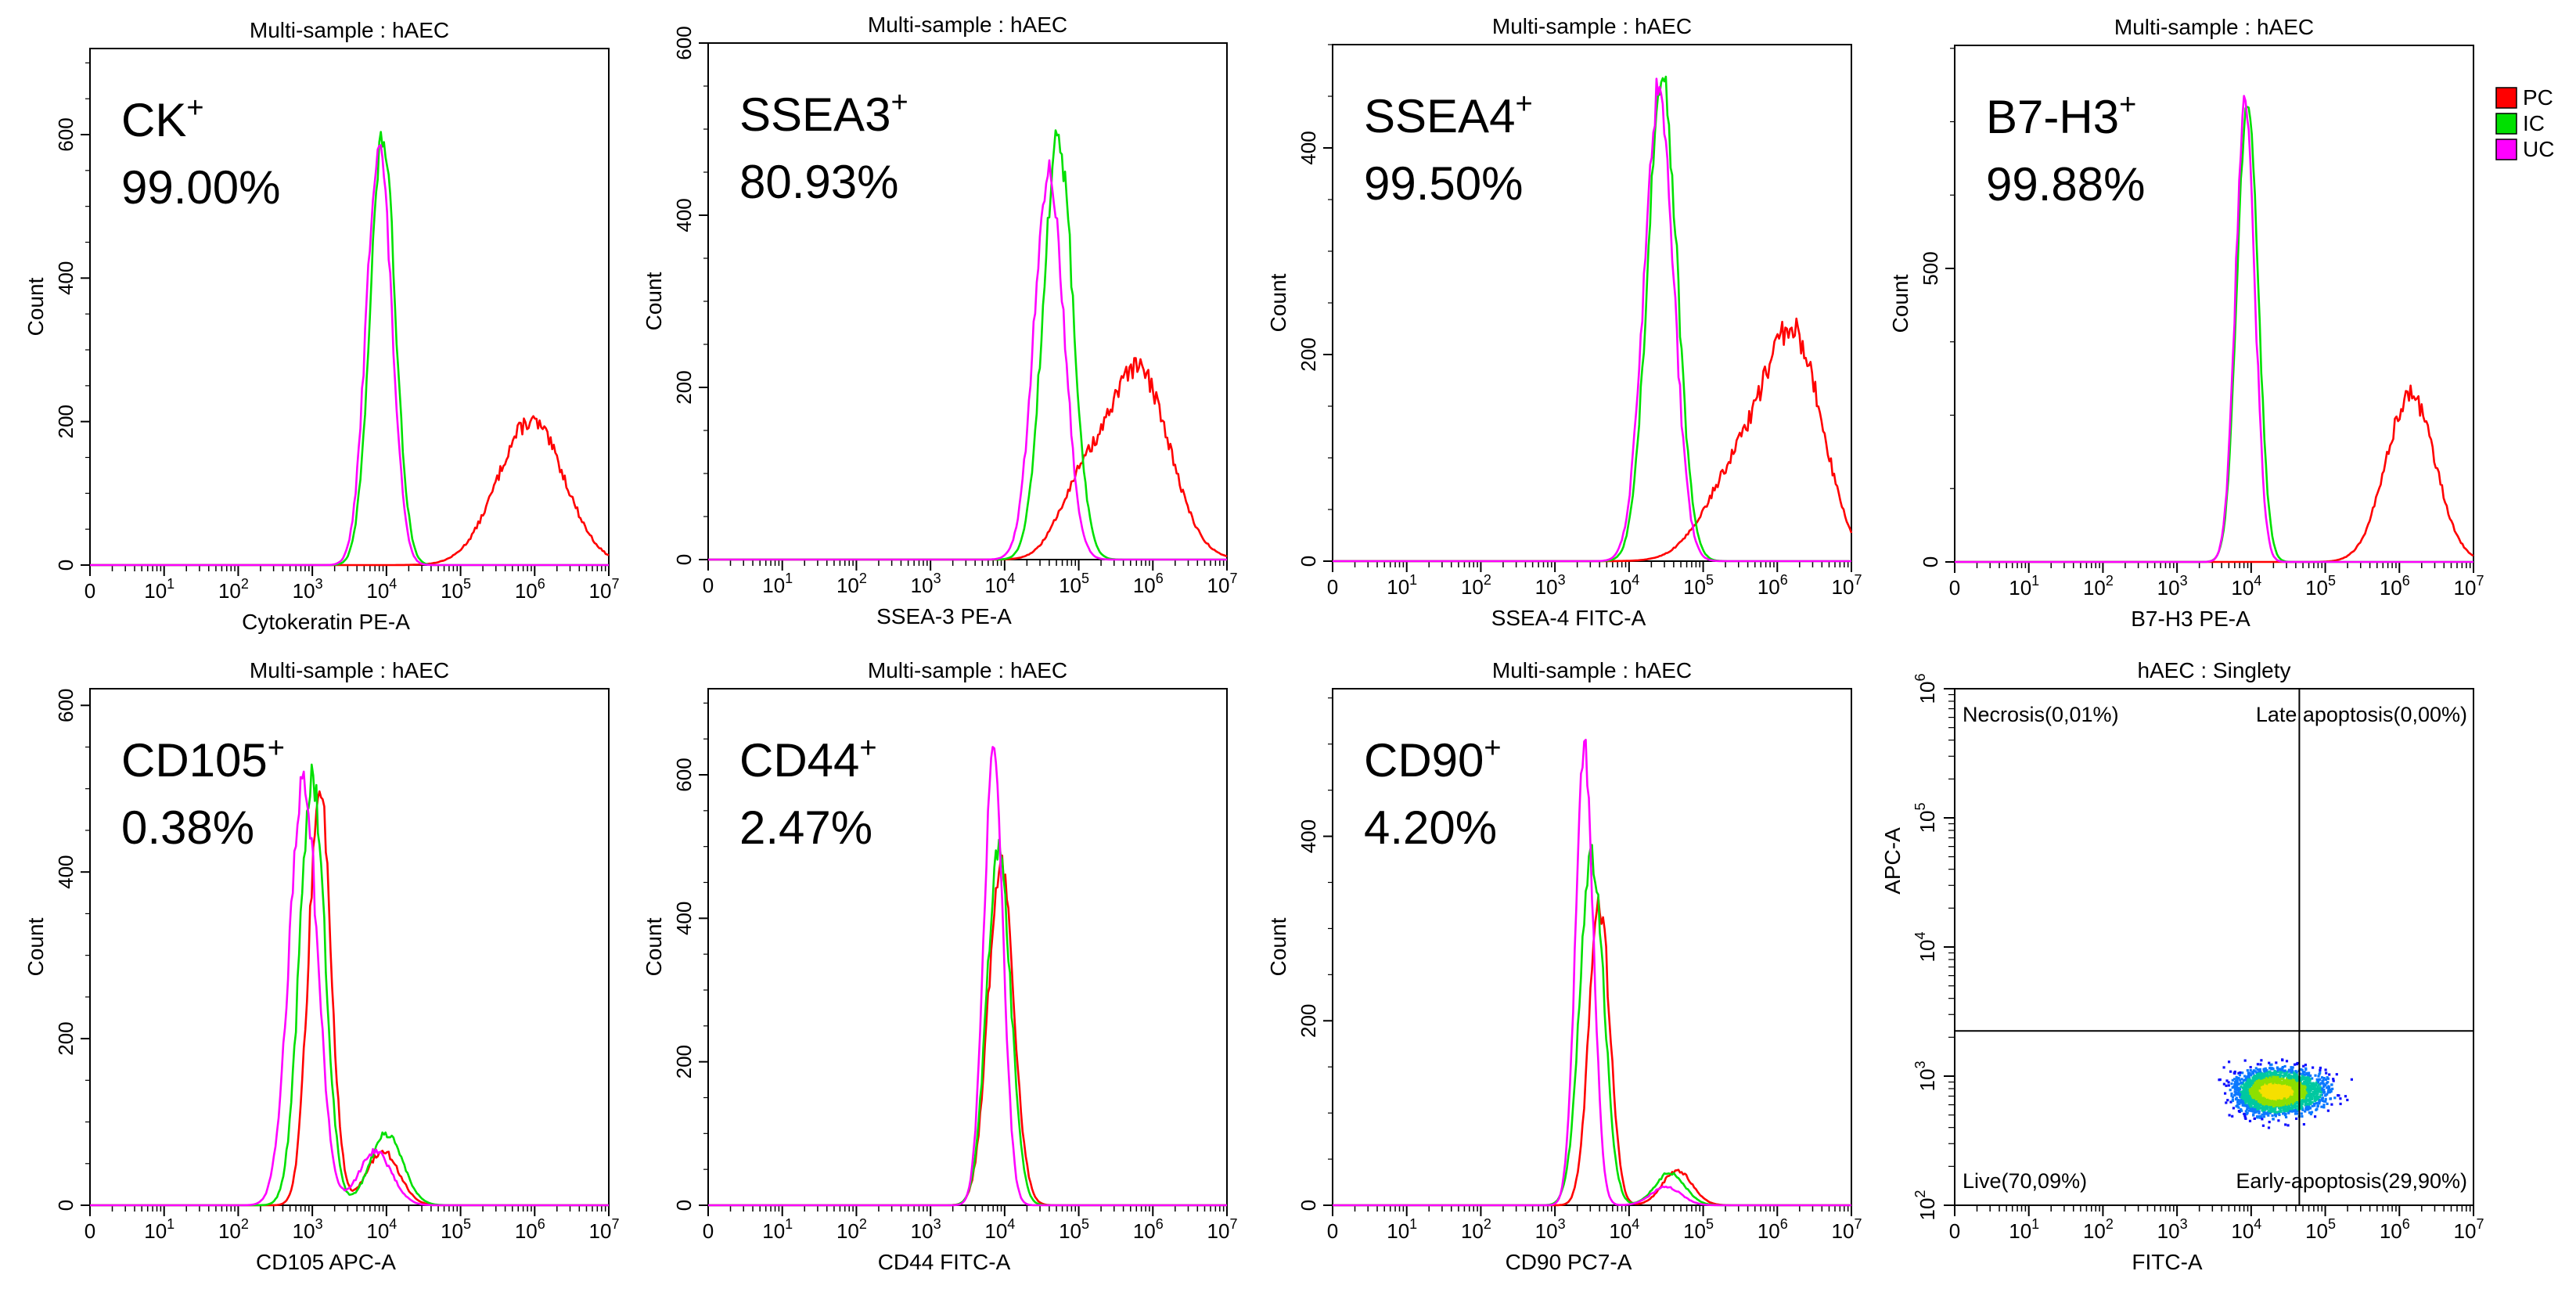 The image size is (2576, 1307). Describe the element at coordinates (1568, 618) in the screenshot. I see `x-axis-label: SSEA-4 FITC-A` at that location.